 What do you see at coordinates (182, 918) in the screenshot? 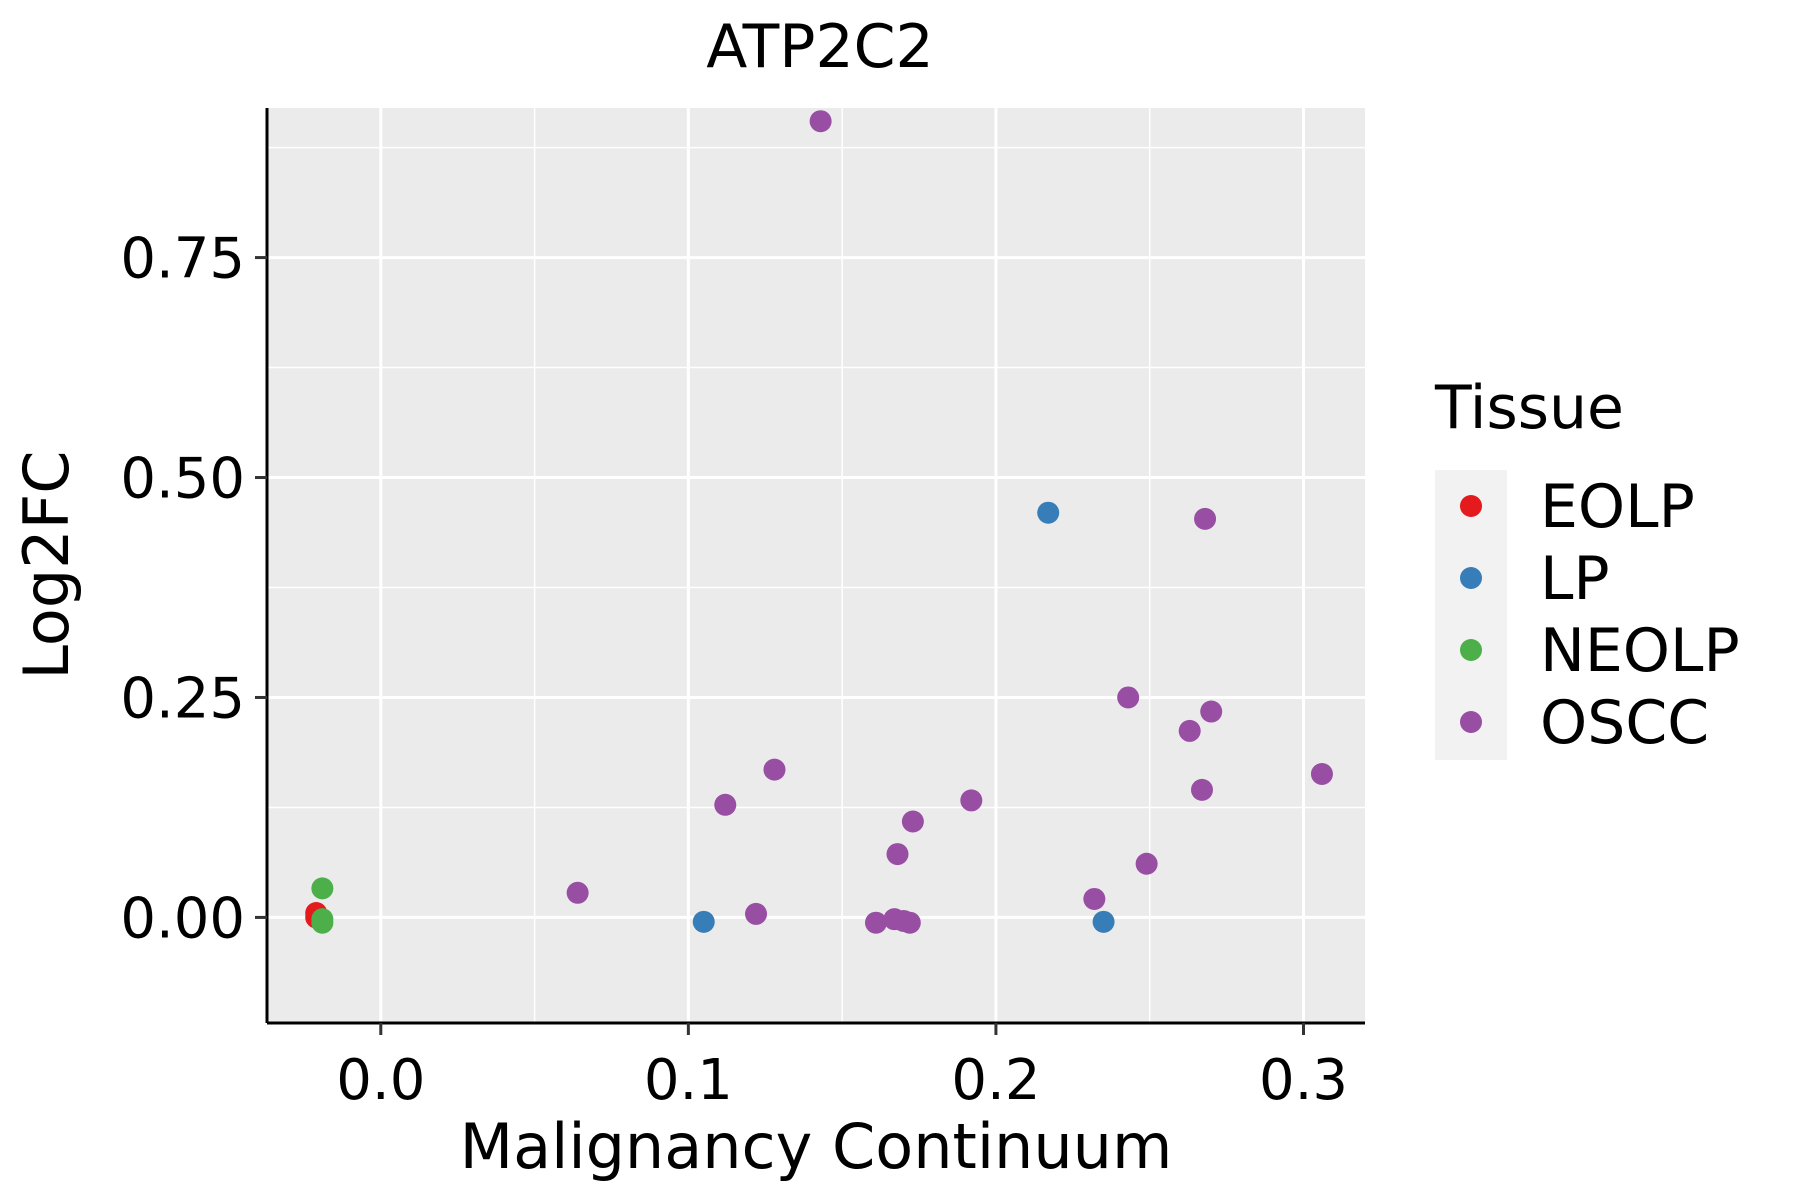
I see `y-tick-label: 0.00` at bounding box center [182, 918].